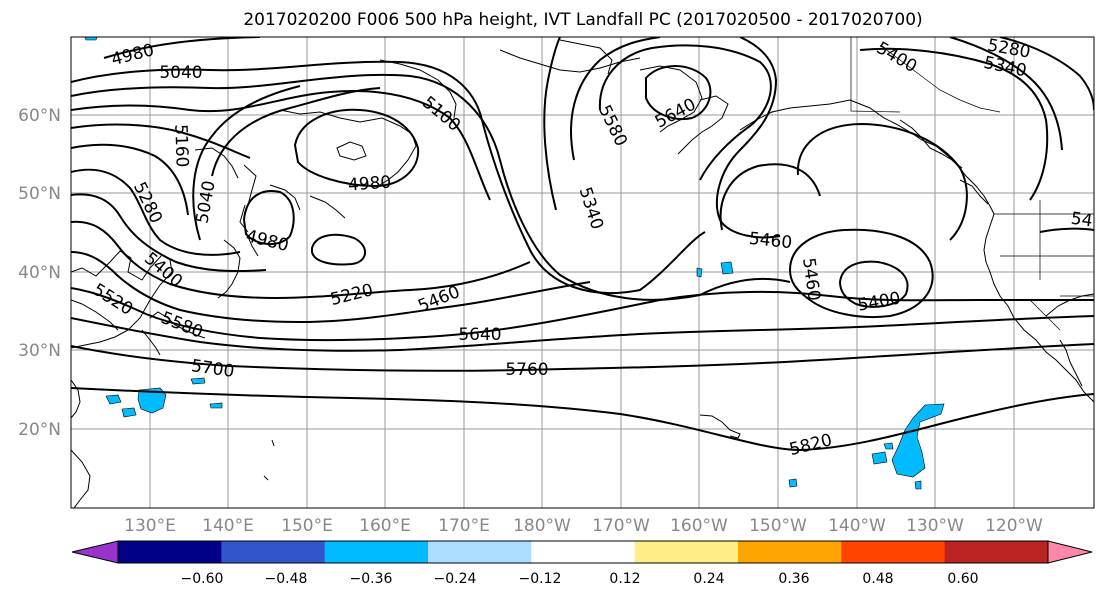 The height and width of the screenshot is (601, 1105). Describe the element at coordinates (857, 526) in the screenshot. I see `lon-label: 140°W` at that location.